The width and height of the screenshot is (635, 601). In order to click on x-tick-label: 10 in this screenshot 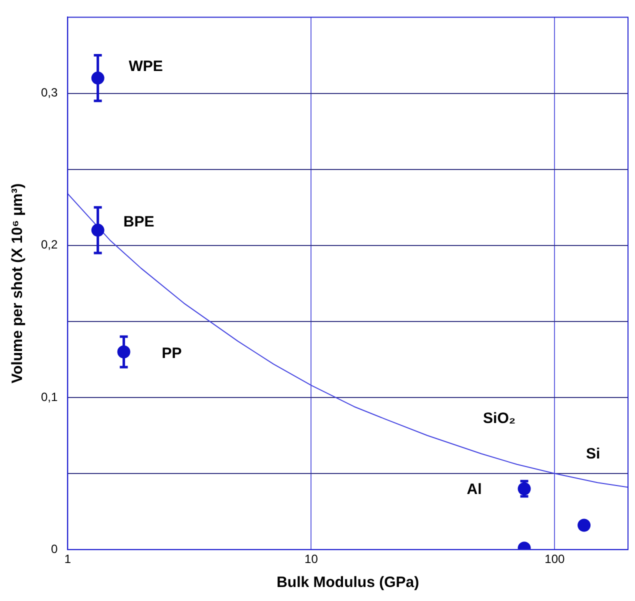, I will do `click(311, 559)`.